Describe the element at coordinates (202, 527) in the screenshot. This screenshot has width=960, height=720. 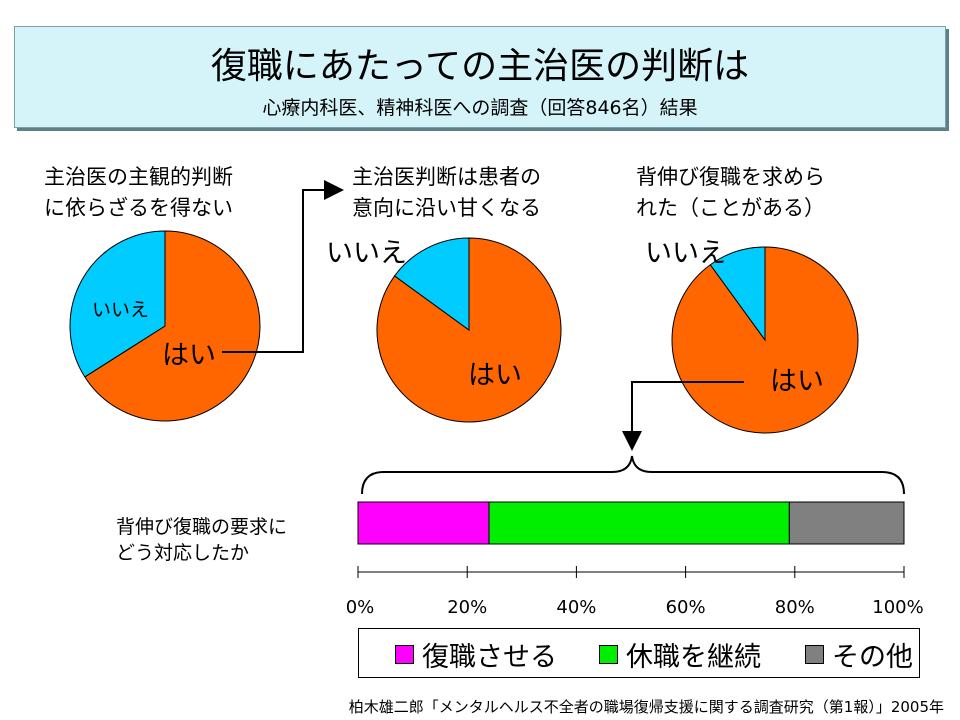
I see `bar-question-line1: 背伸び復職の要求に` at that location.